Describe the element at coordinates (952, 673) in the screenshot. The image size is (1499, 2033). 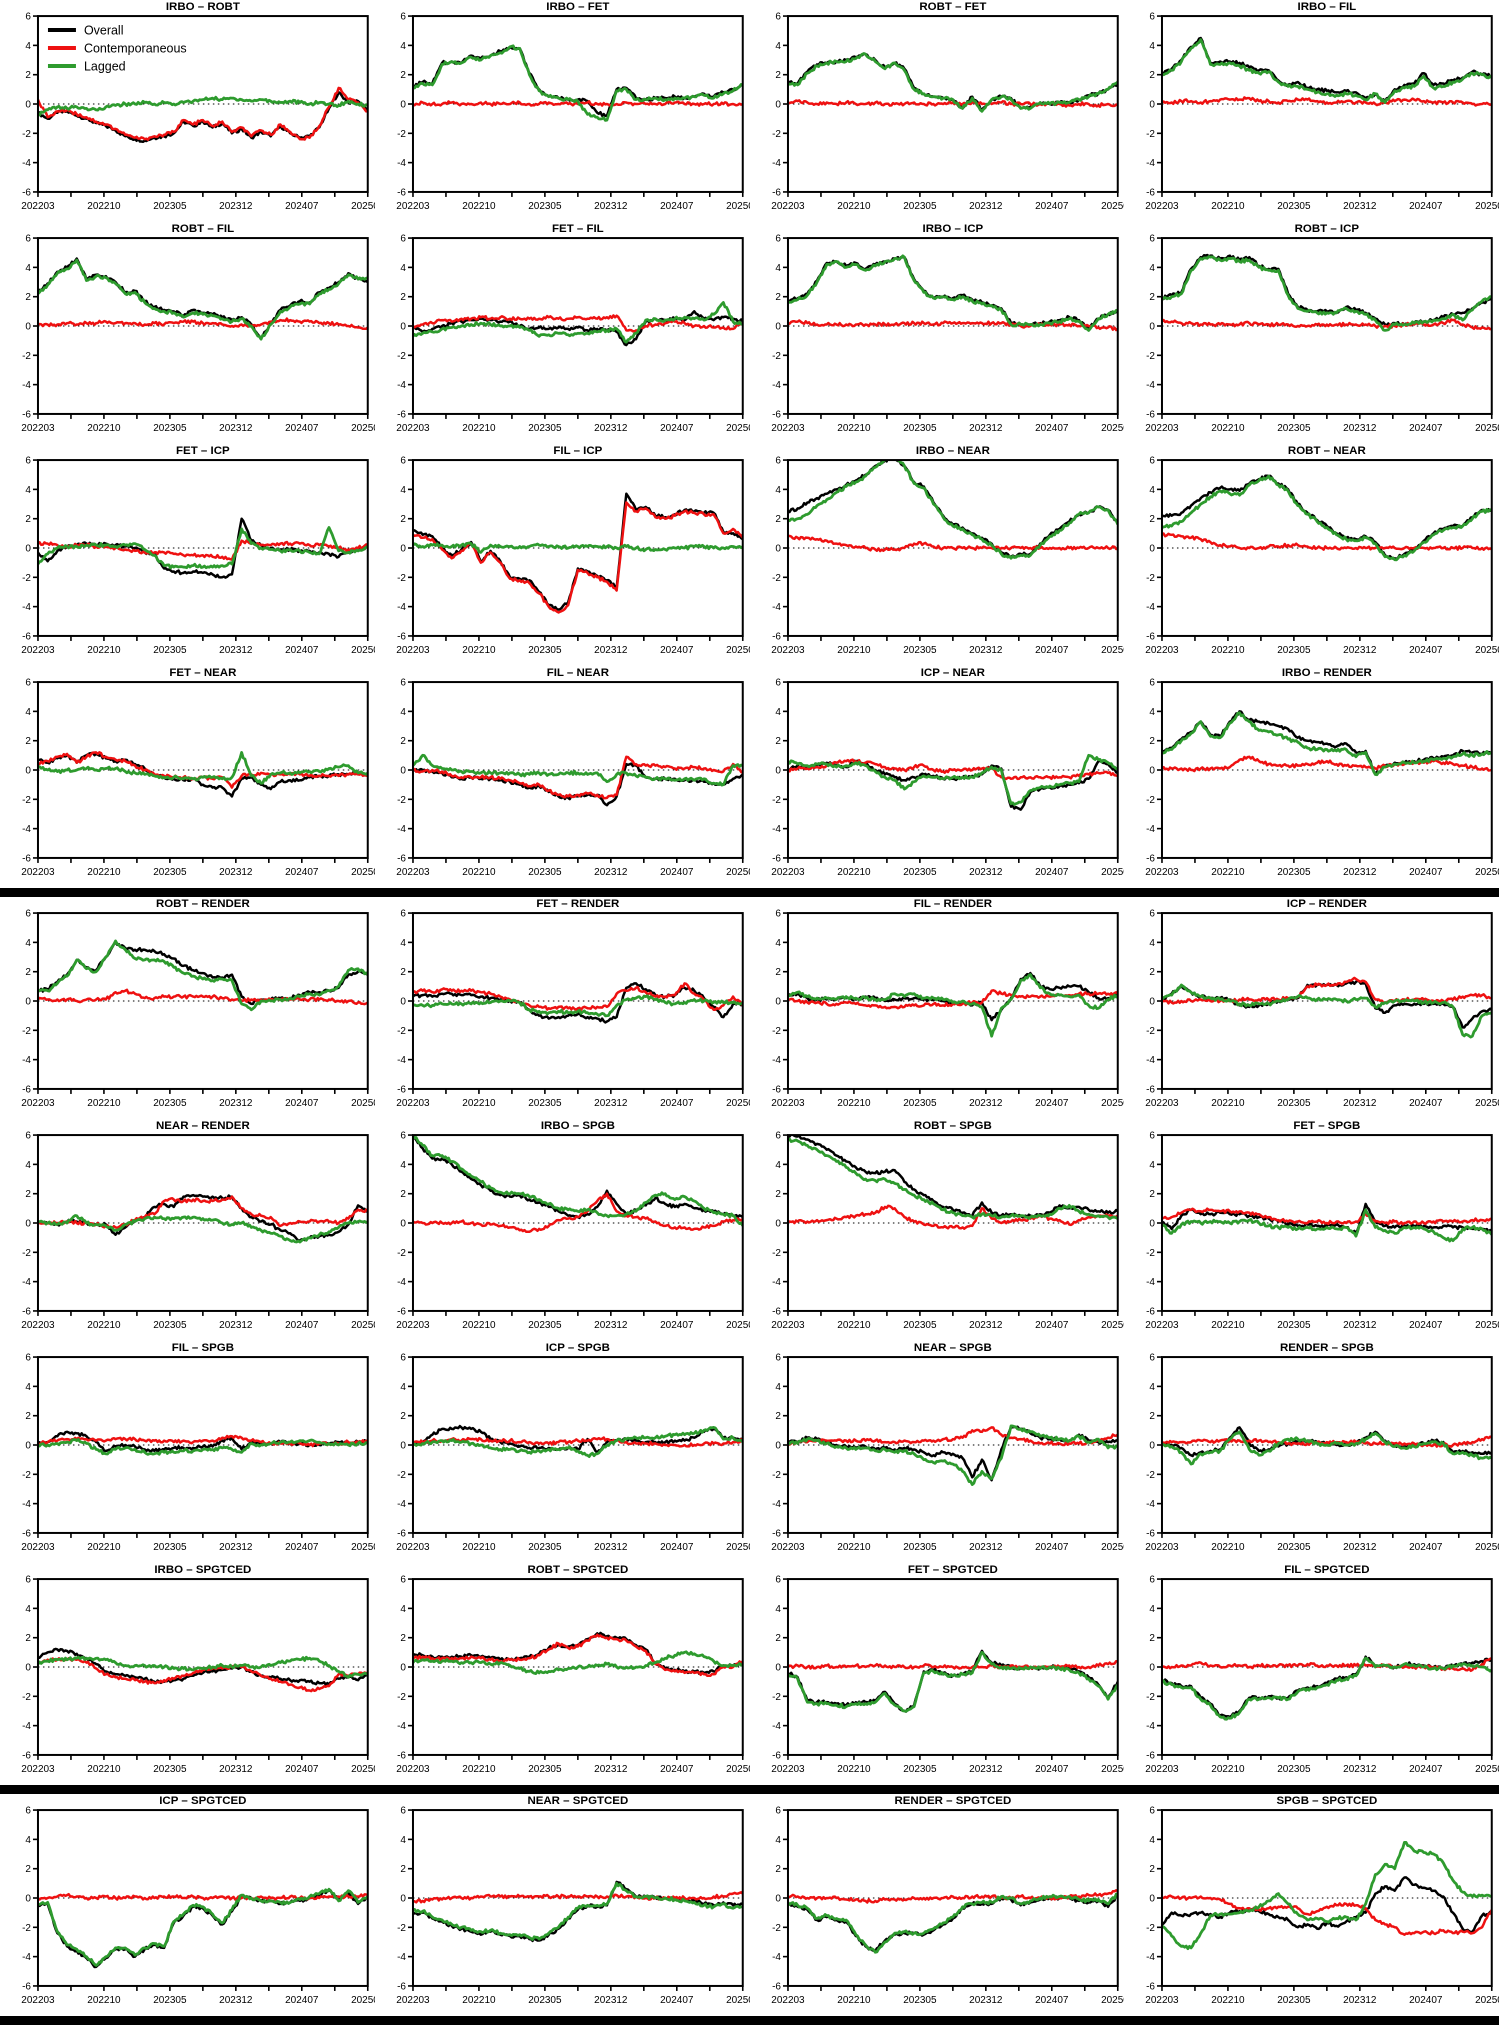
I see `chart-title: ICP – NEAR` at that location.